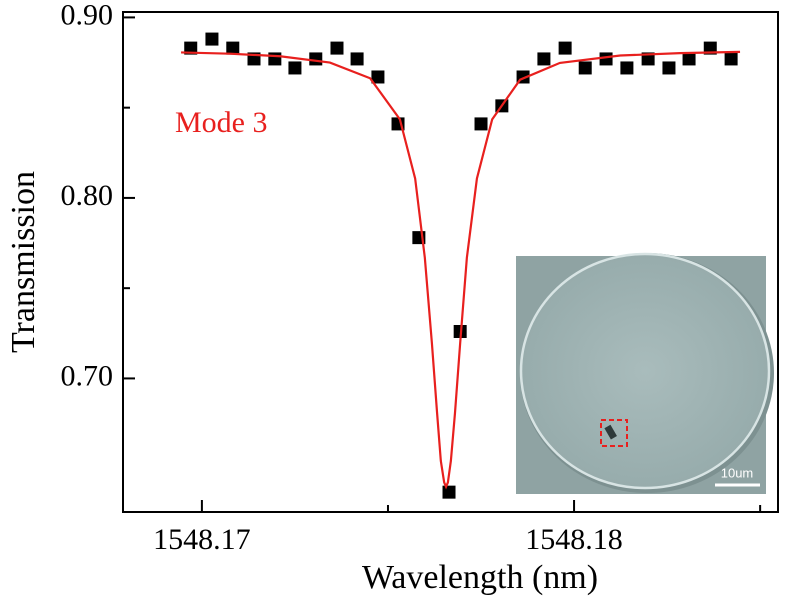 This screenshot has width=789, height=608. I want to click on scale-label: 10um, so click(737, 472).